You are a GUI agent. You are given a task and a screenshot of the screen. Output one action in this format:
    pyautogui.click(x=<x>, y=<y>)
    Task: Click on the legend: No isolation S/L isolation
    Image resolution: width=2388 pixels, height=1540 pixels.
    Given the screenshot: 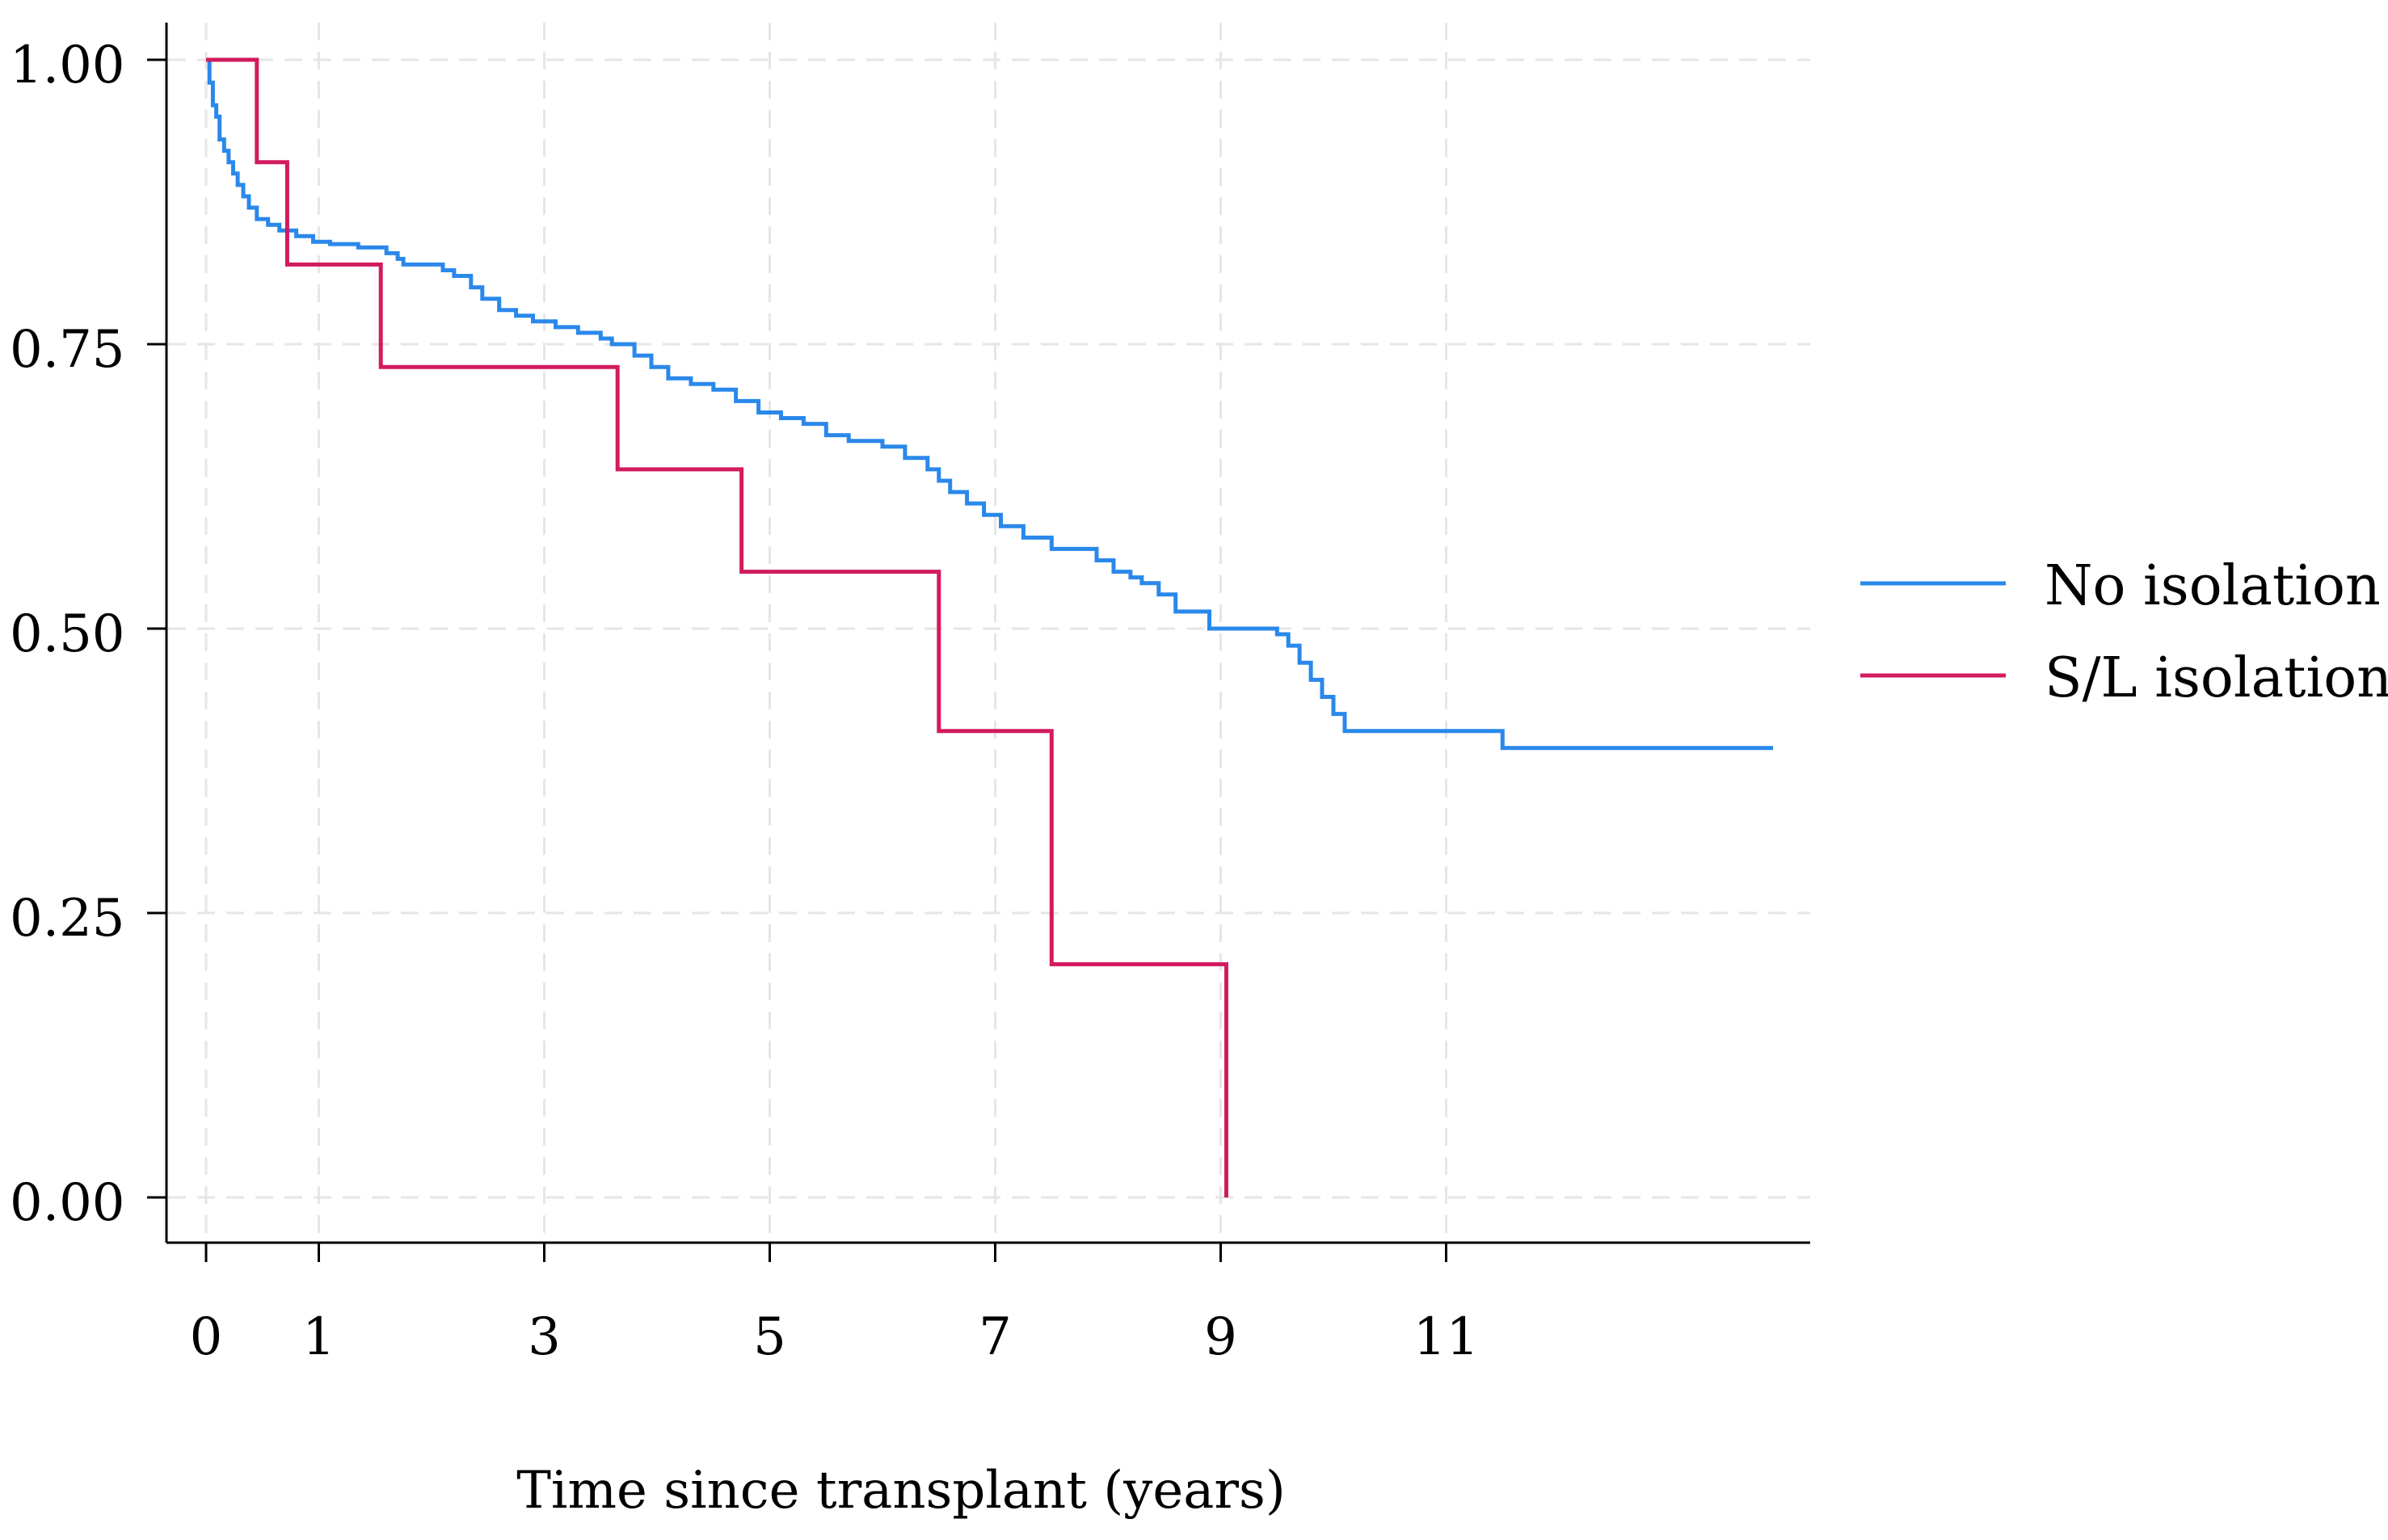 What is the action you would take?
    pyautogui.click(x=2124, y=632)
    